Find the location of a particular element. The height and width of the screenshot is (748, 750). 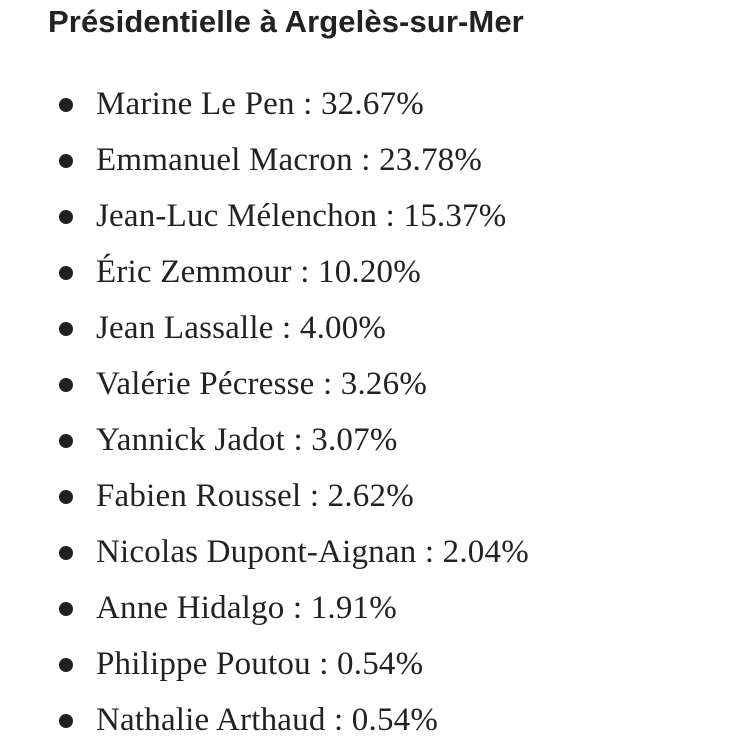

result-text: Anne Hidalgo : 1.91% is located at coordinates (246, 608).